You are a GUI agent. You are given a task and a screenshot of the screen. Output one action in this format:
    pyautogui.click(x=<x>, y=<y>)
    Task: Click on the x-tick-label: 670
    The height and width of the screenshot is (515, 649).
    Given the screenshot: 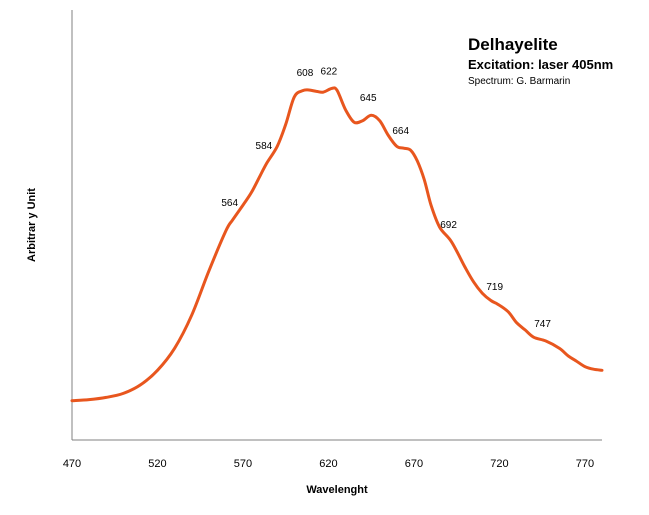 What is the action you would take?
    pyautogui.click(x=414, y=464)
    